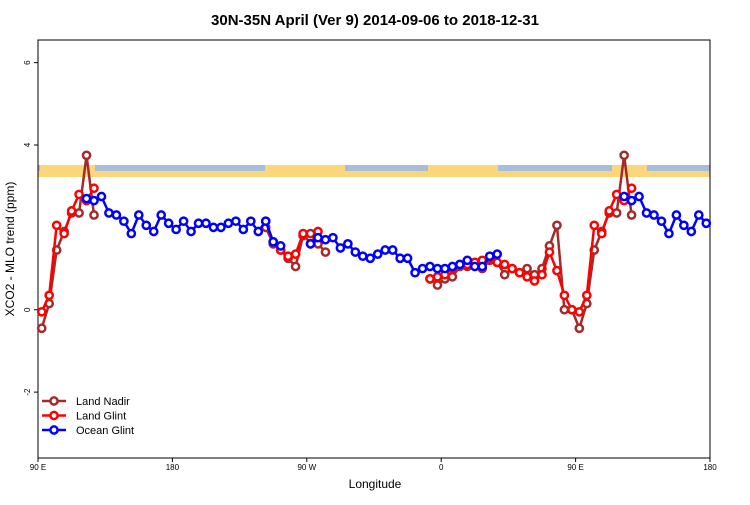  I want to click on x-tick-label: 0, so click(441, 467).